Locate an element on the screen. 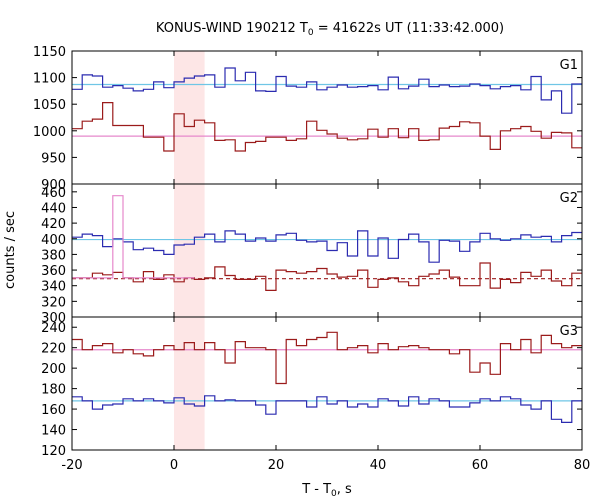  y-tick-label: 340 is located at coordinates (53, 287).